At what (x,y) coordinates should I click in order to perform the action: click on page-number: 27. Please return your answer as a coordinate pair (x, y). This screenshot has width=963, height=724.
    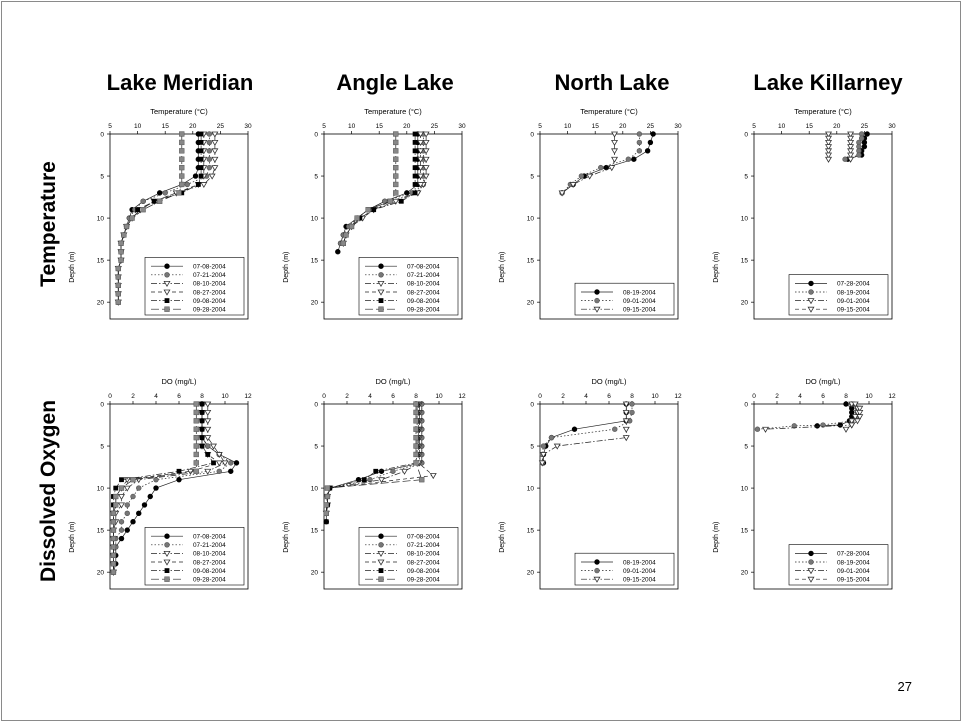
    Looking at the image, I should click on (904, 686).